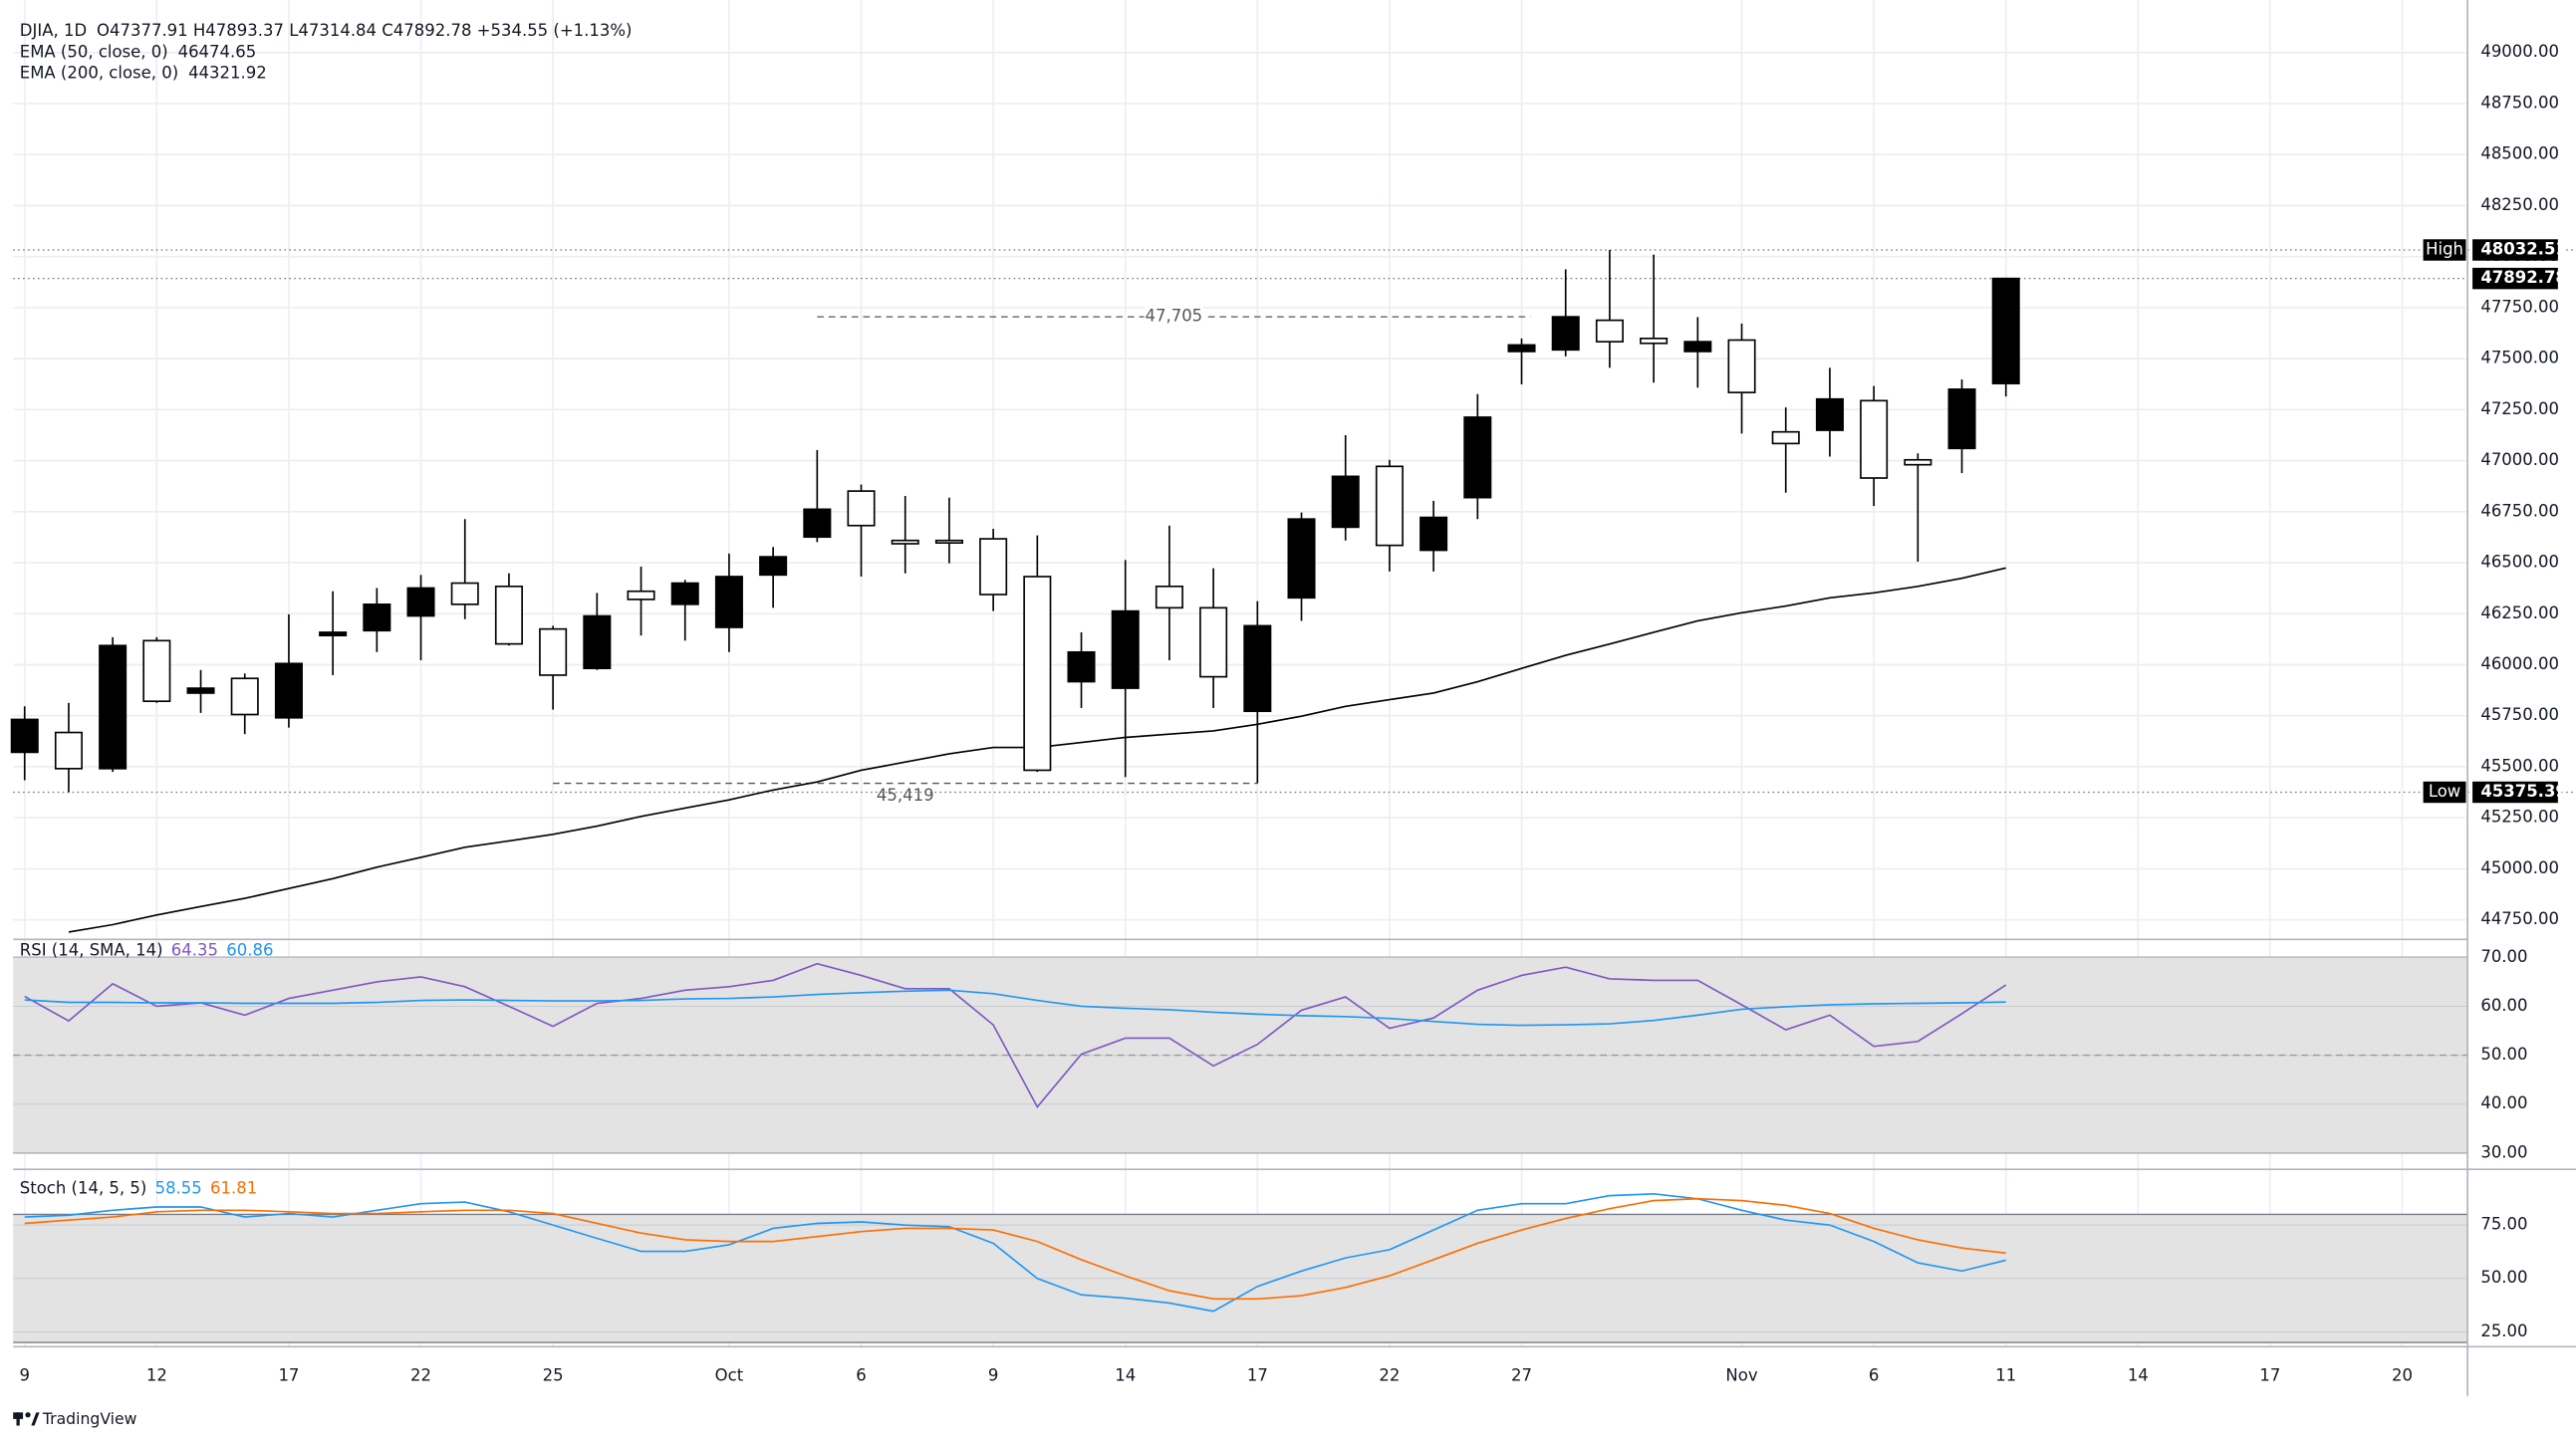  Describe the element at coordinates (1174, 316) in the screenshot. I see `annotation-label: 47,705` at that location.